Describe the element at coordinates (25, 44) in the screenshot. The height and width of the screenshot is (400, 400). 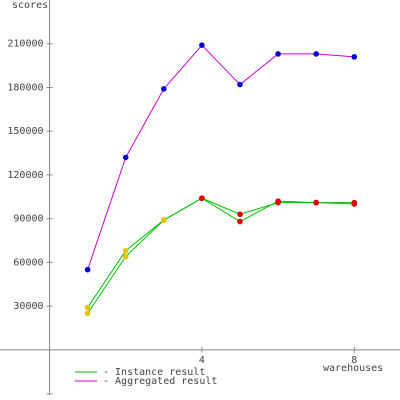
I see `y-tick-label: 210000` at that location.